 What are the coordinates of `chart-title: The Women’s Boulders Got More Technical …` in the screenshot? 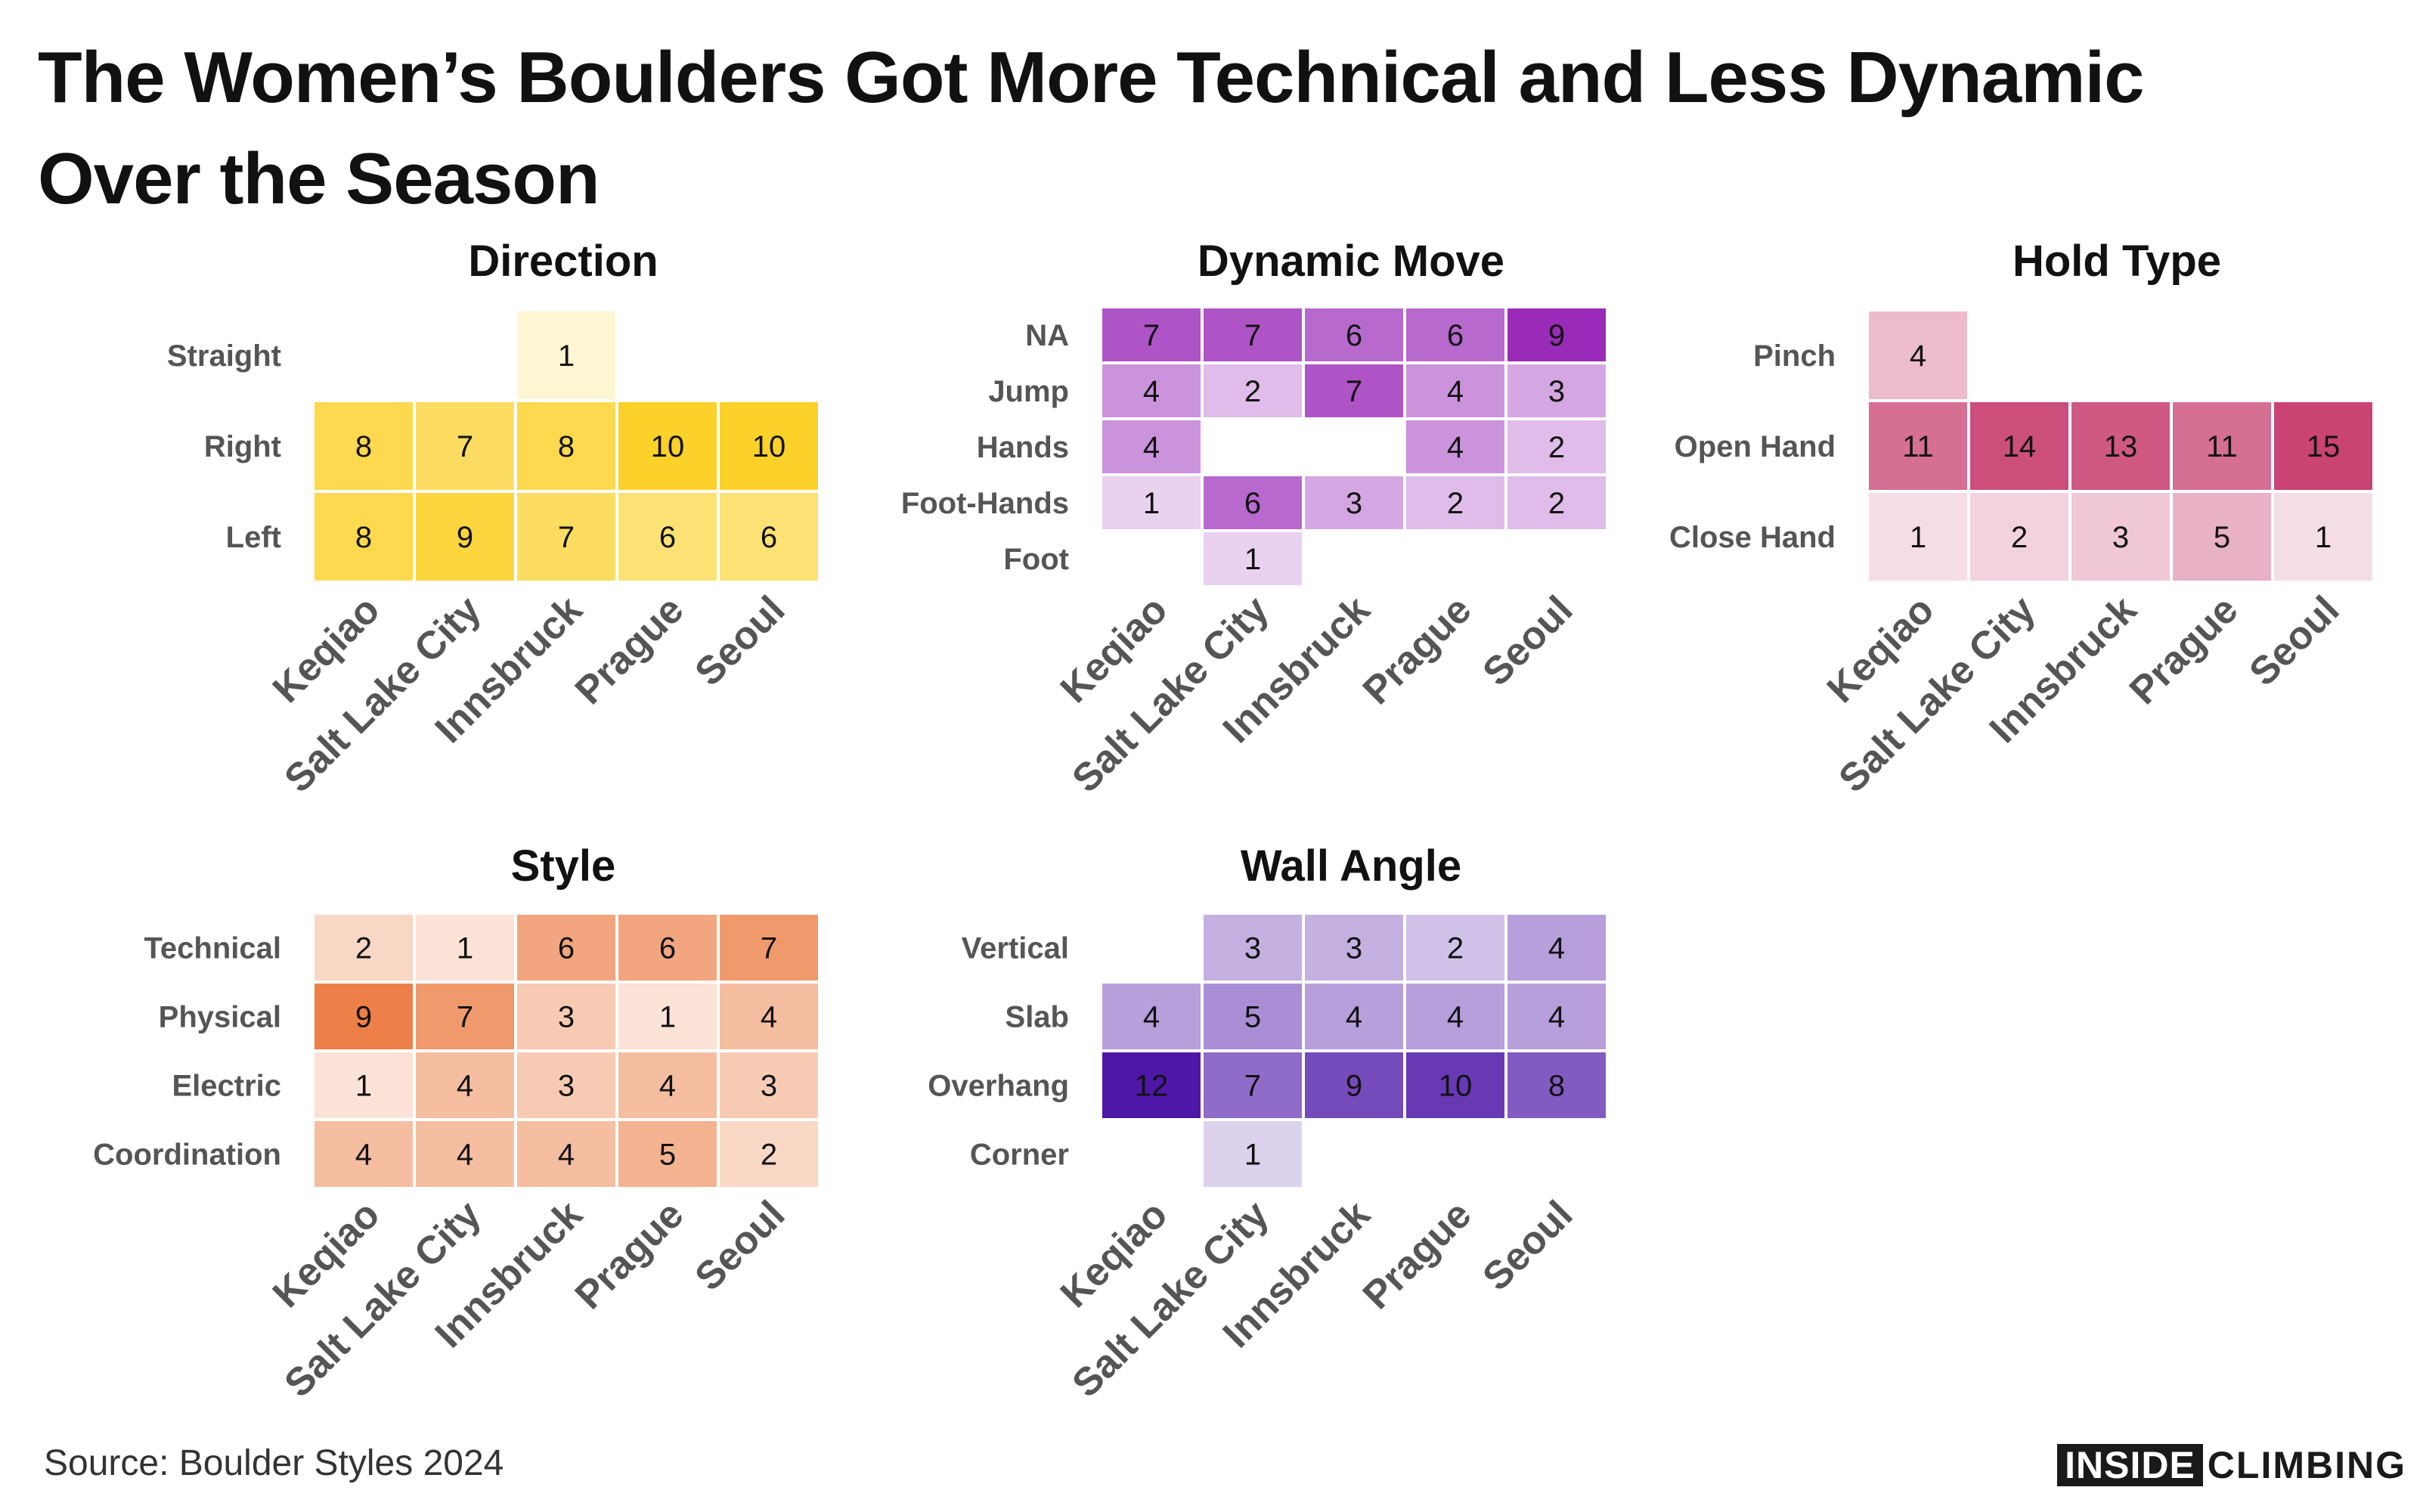 It's located at (1091, 128).